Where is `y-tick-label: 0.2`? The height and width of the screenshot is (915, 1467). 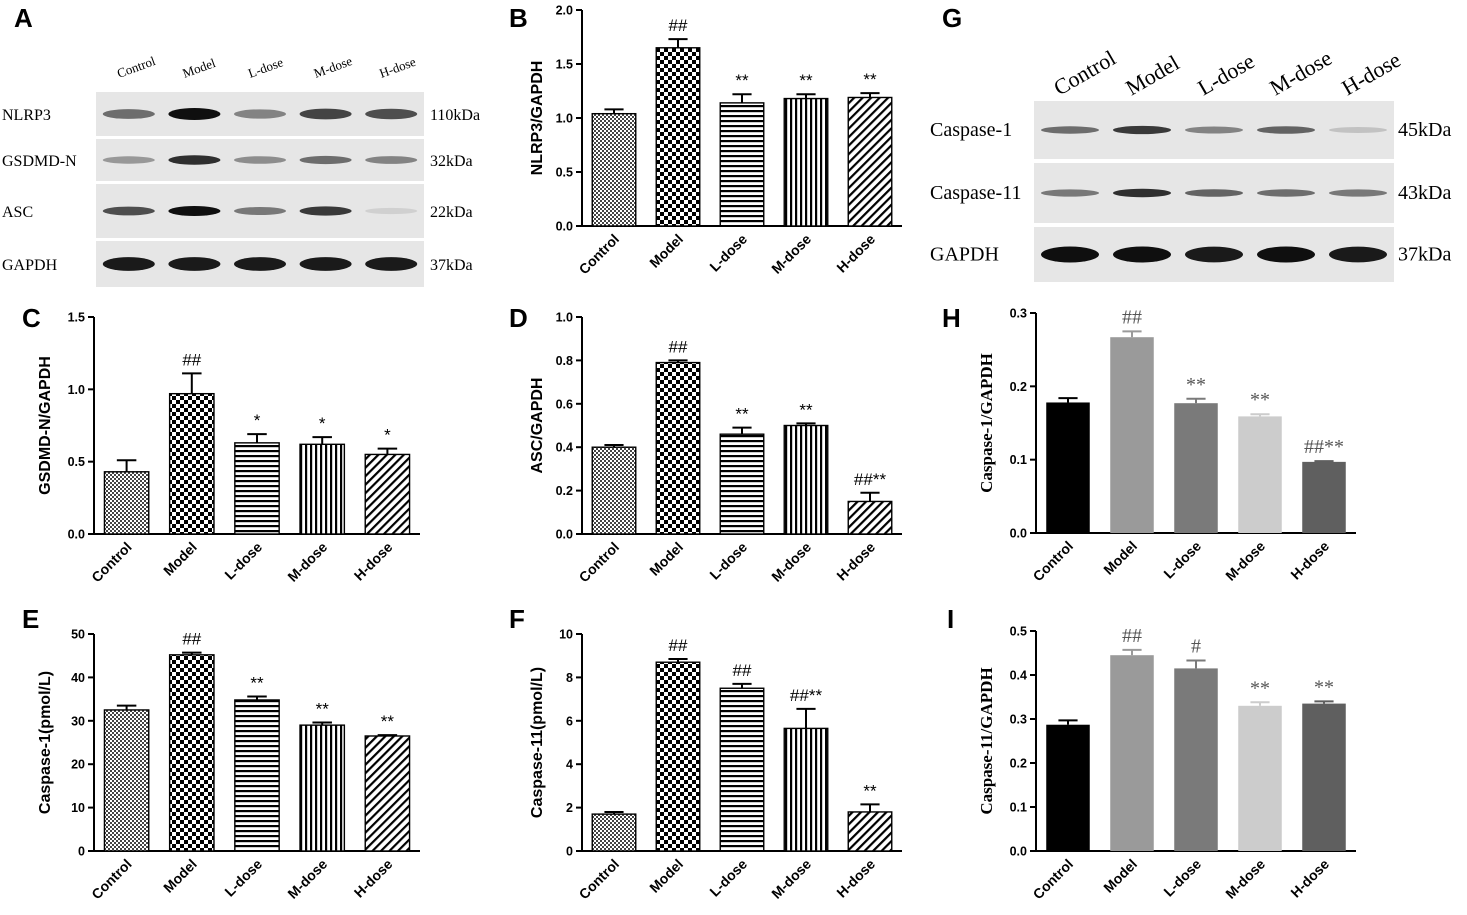
y-tick-label: 0.2 is located at coordinates (1018, 764).